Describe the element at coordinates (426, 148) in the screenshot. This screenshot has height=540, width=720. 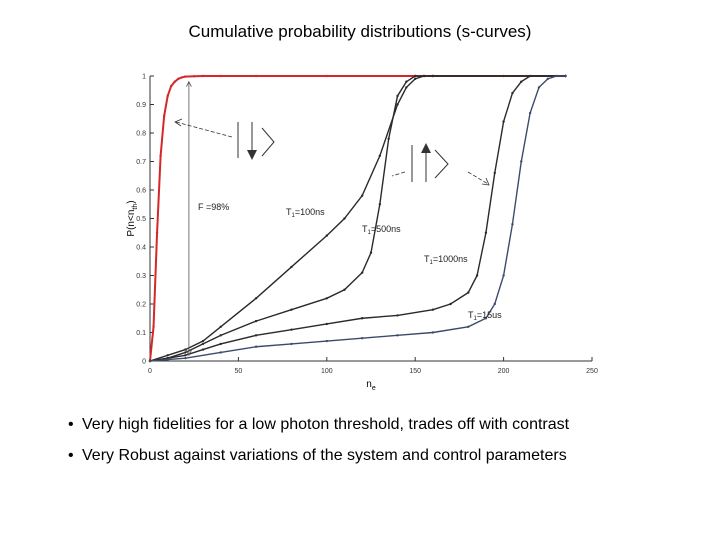
I see `arrow-up-icon` at that location.